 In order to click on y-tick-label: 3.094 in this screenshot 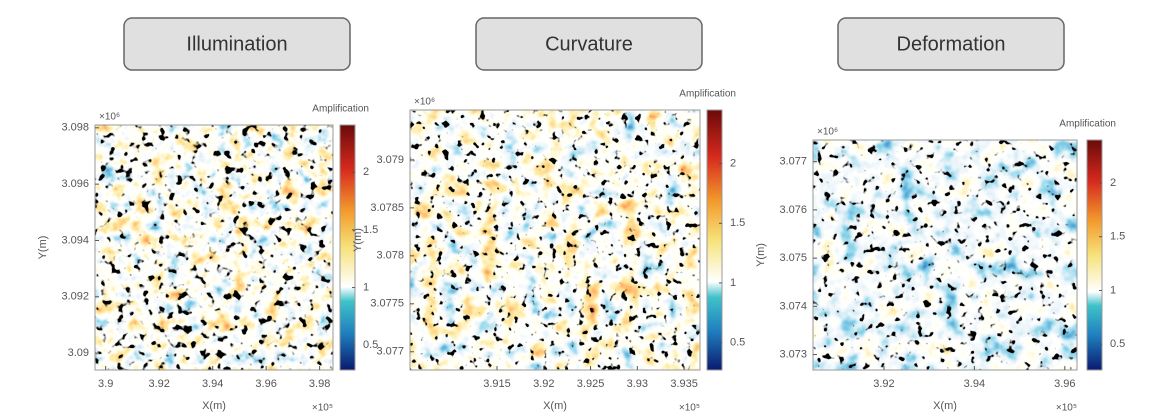, I will do `click(75, 240)`.